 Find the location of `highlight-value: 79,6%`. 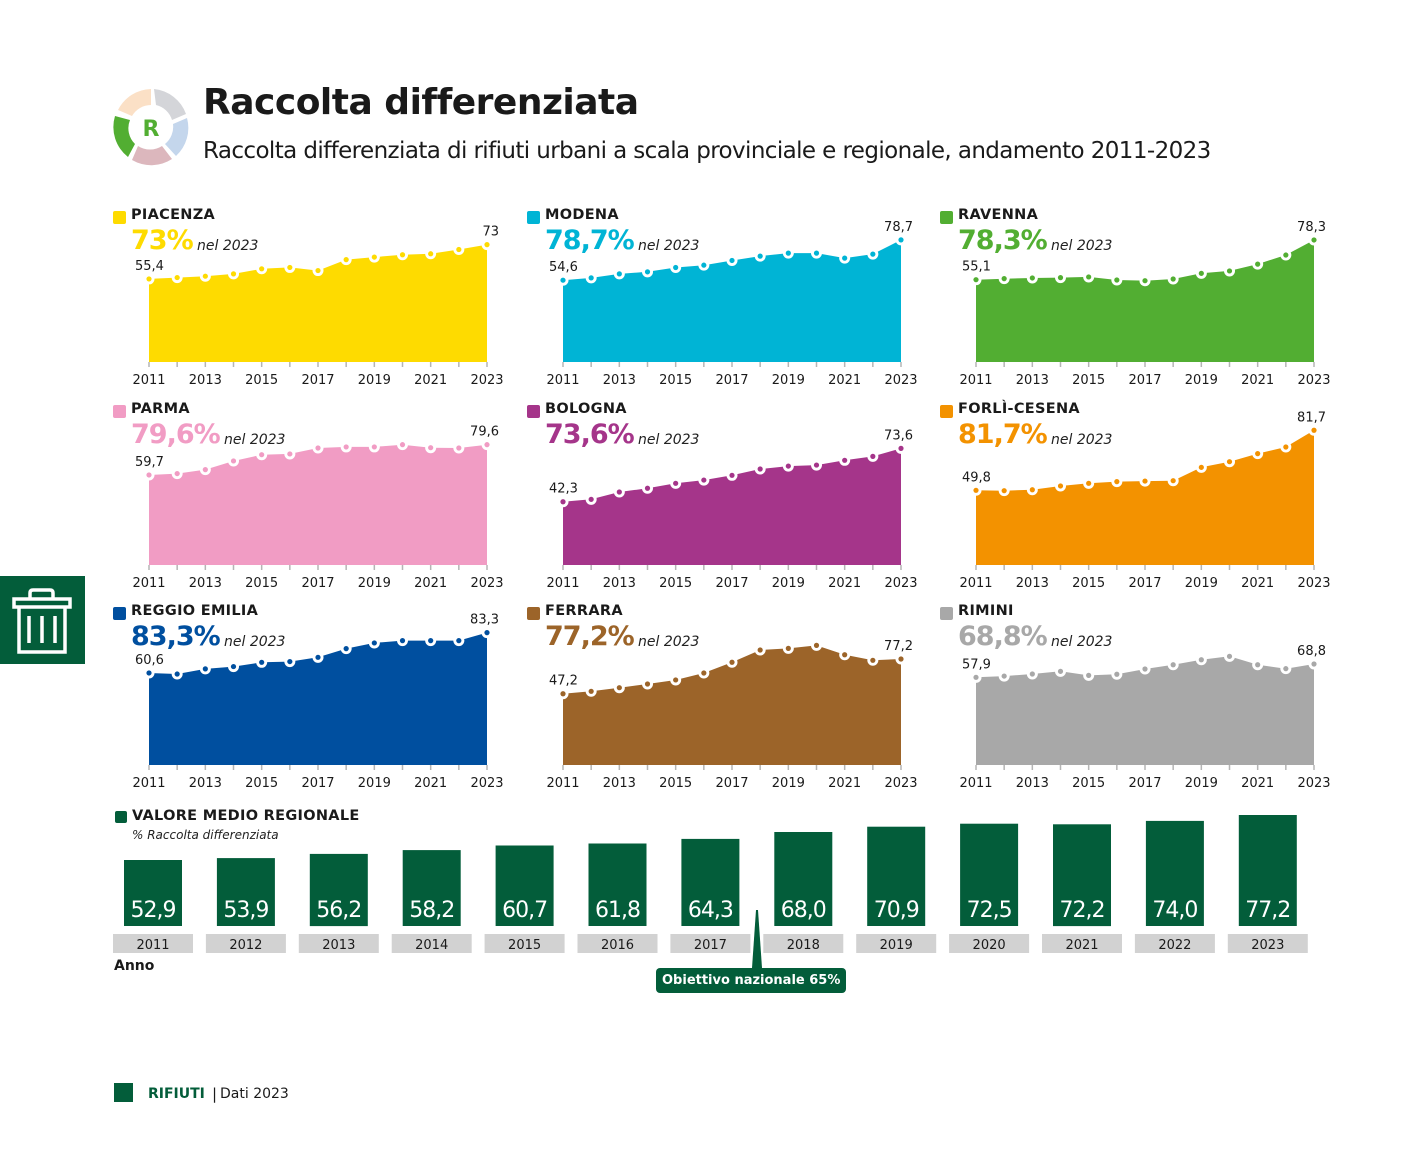

highlight-value: 79,6% is located at coordinates (176, 434).